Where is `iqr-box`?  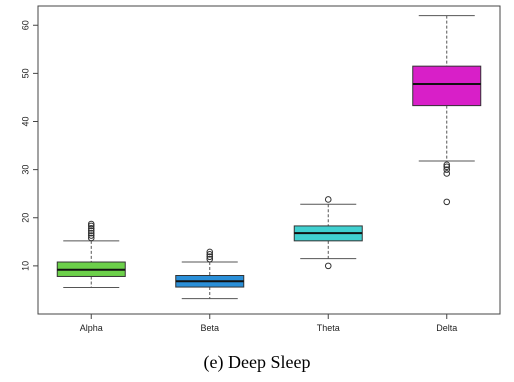 iqr-box is located at coordinates (447, 86).